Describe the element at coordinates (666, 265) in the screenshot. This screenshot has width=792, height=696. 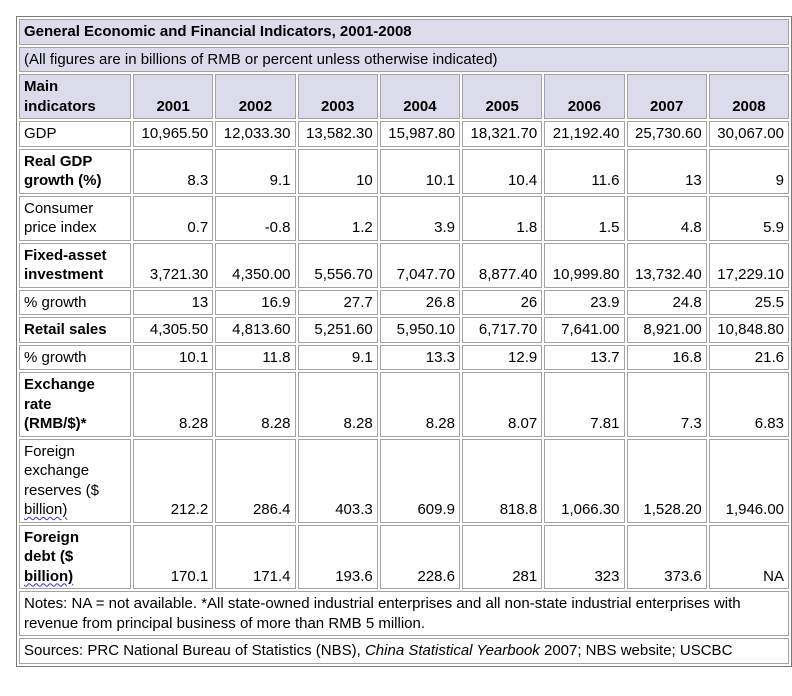
I see `value-cell: 13,732.40` at that location.